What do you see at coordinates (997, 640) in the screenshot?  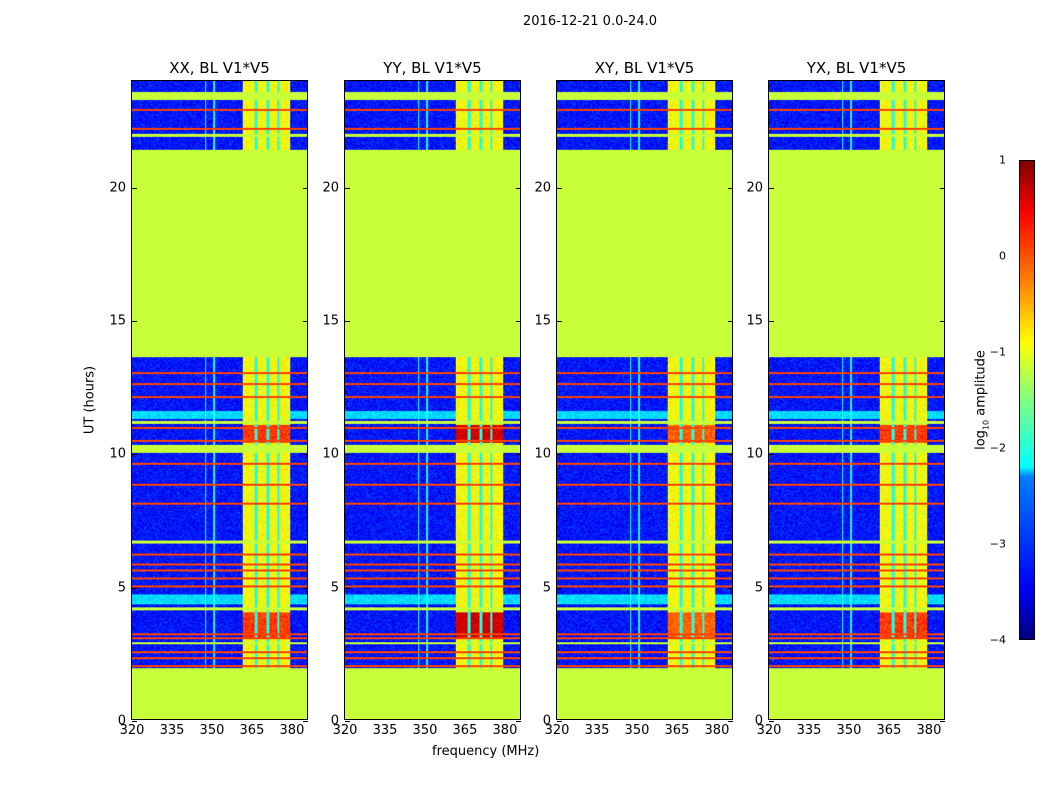 I see `colorbar-tick-label: −4` at bounding box center [997, 640].